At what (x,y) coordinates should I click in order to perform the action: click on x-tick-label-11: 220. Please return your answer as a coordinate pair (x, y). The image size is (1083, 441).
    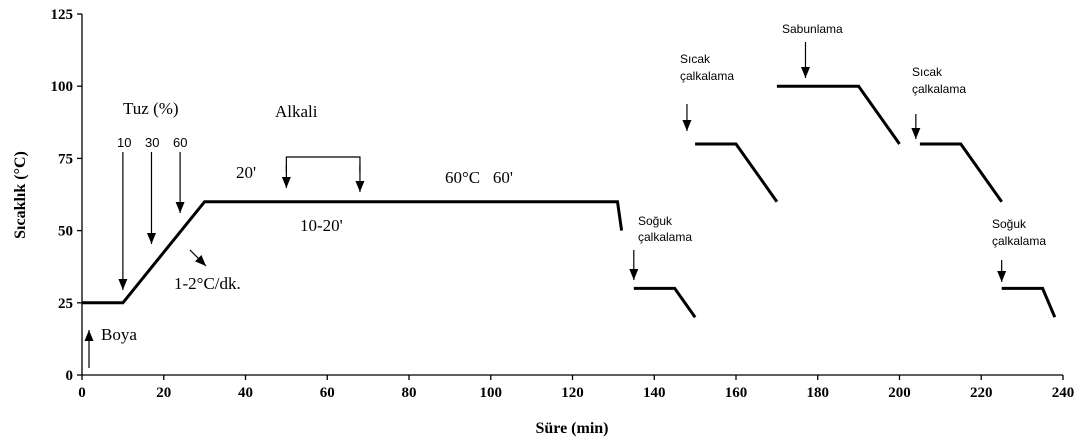
    Looking at the image, I should click on (981, 393).